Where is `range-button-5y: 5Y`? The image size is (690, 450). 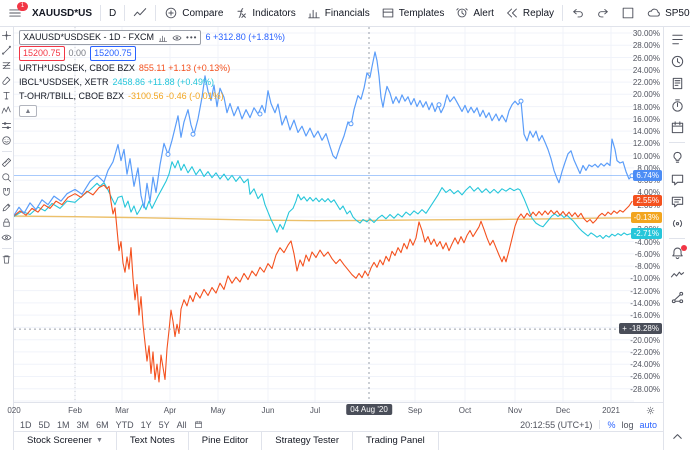 range-button-5y: 5Y is located at coordinates (164, 424).